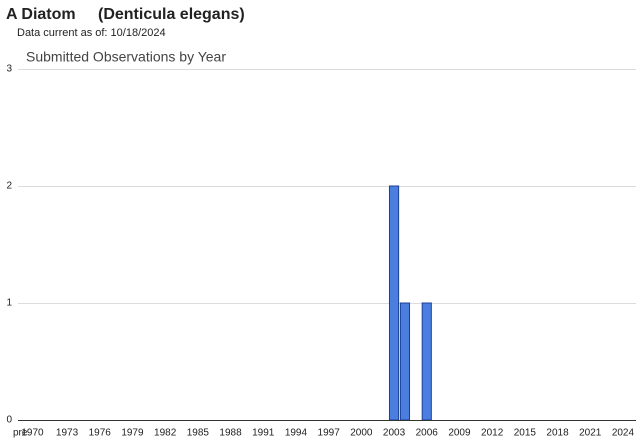  What do you see at coordinates (623, 433) in the screenshot?
I see `x-tick-label: 2024` at bounding box center [623, 433].